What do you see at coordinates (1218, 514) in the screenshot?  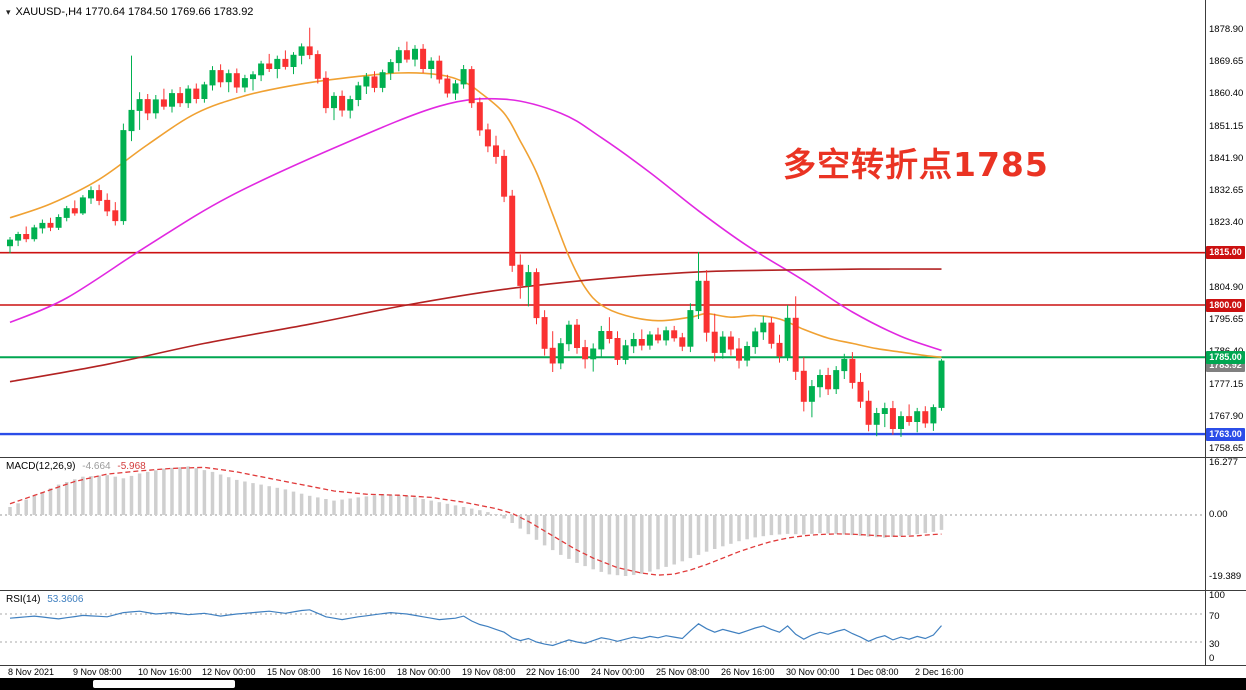 I see `macd-scale-label: 0.00` at bounding box center [1218, 514].